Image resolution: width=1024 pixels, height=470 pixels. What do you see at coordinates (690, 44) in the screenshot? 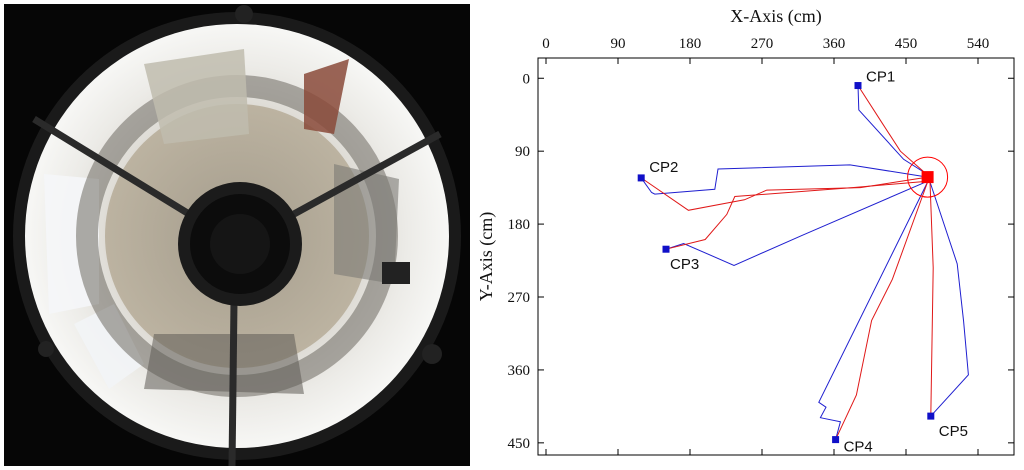
I see `x-tick-label: 180` at bounding box center [690, 44].